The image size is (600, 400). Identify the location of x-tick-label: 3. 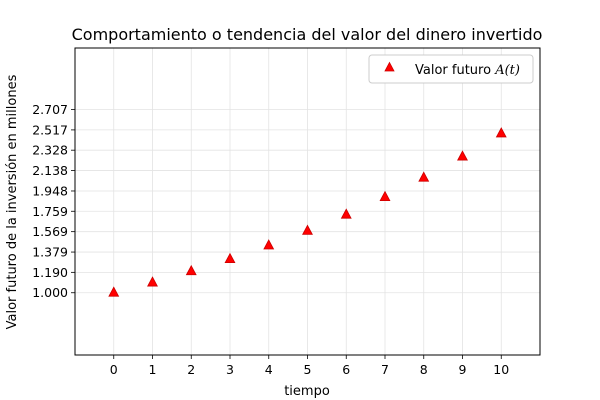
(230, 369).